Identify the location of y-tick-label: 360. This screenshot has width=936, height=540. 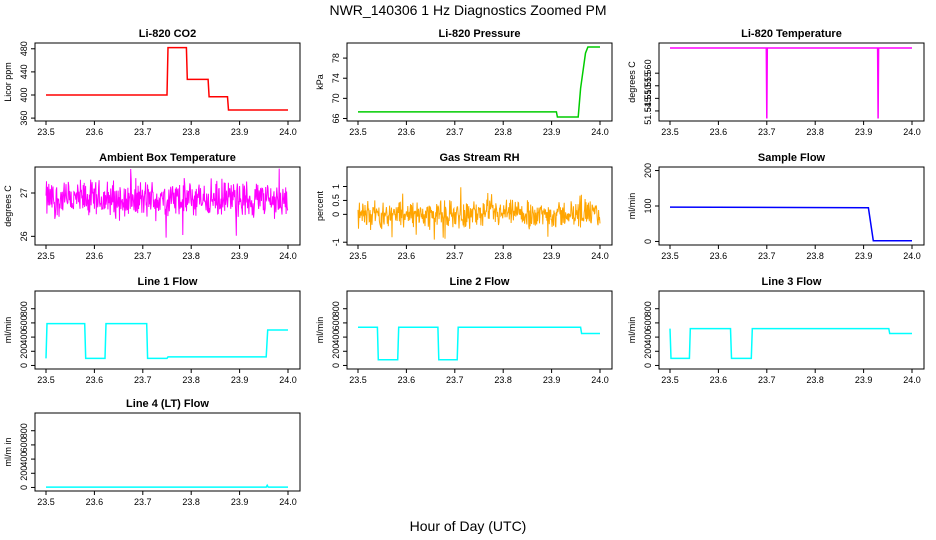
(24, 118).